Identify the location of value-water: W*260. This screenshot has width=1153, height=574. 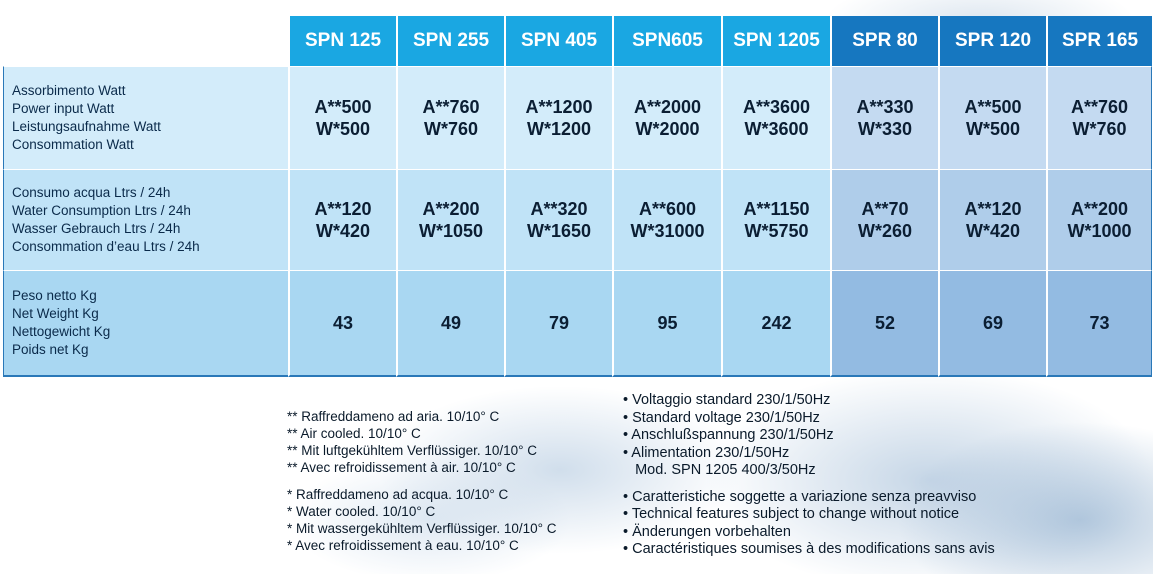
(885, 231).